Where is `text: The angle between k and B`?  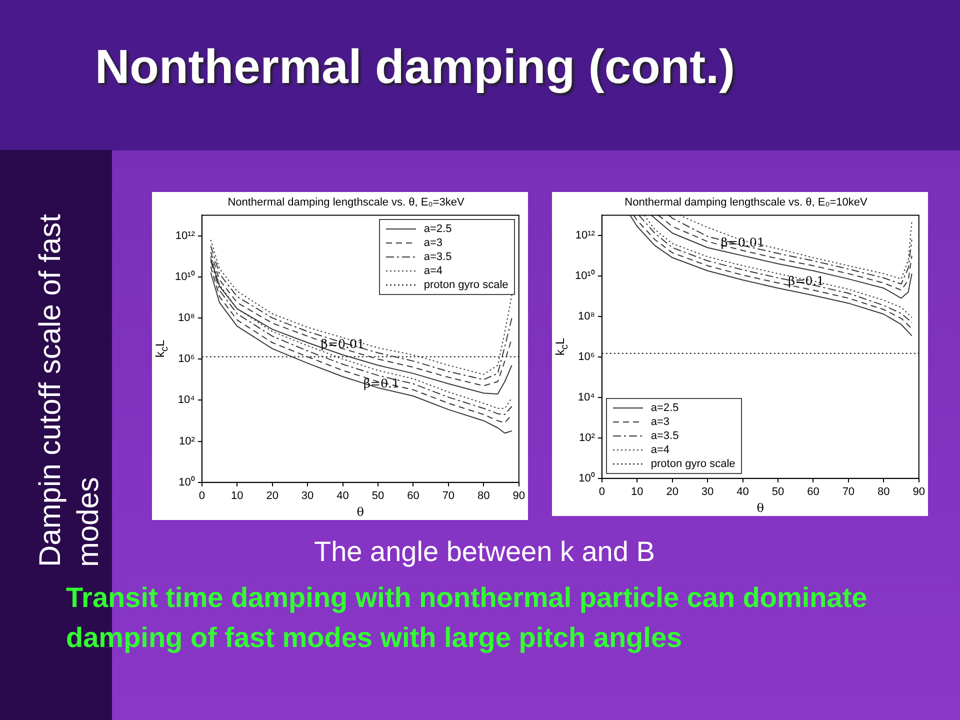
text: The angle between k and B is located at coordinates (484, 552).